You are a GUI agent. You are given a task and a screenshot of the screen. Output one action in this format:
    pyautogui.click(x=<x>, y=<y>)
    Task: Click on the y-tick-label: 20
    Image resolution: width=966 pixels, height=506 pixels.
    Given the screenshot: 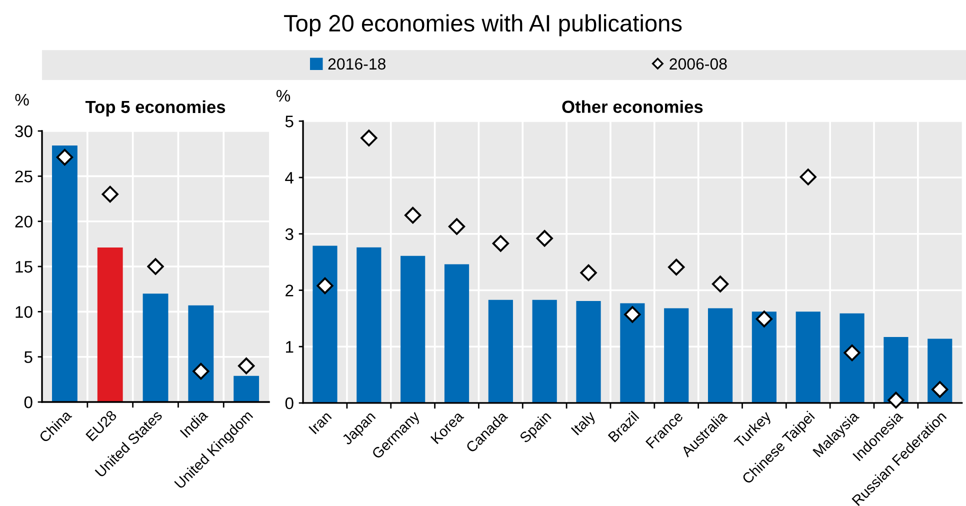 What is the action you would take?
    pyautogui.click(x=23, y=222)
    